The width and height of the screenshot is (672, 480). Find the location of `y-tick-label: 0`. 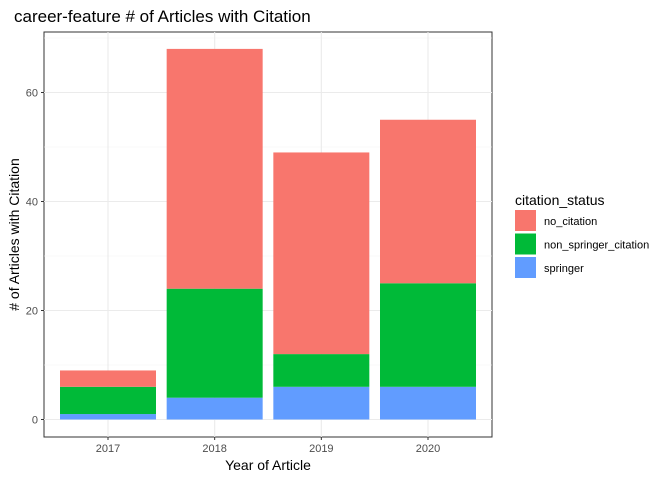

y-tick-label: 0 is located at coordinates (35, 421).